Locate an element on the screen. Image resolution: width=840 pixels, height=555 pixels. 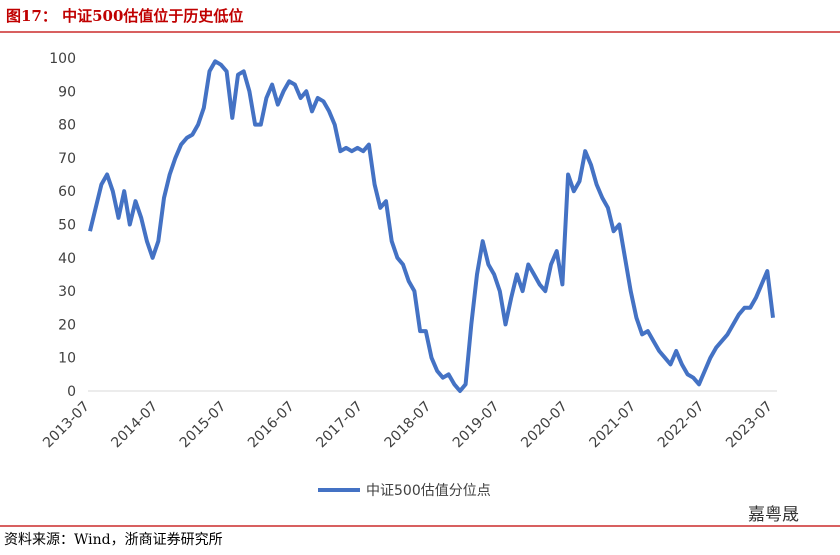
x-tick-label: 2018-07 is located at coordinates (408, 425).